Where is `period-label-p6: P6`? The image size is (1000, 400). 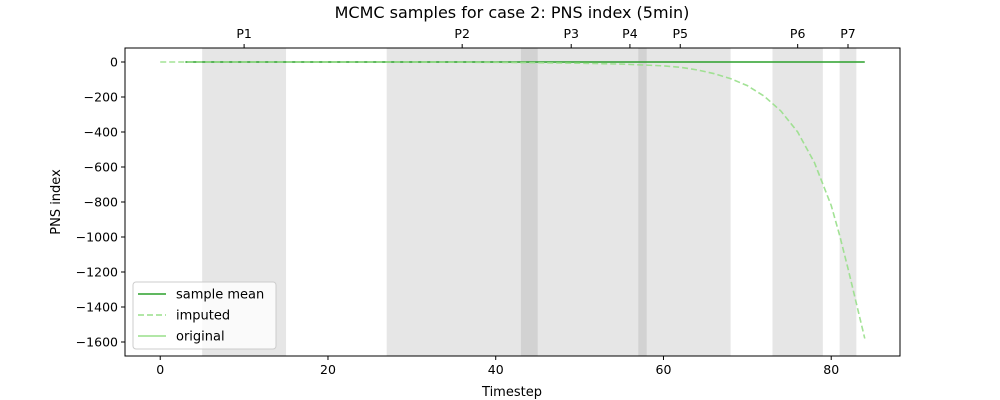
period-label-p6: P6 is located at coordinates (798, 33).